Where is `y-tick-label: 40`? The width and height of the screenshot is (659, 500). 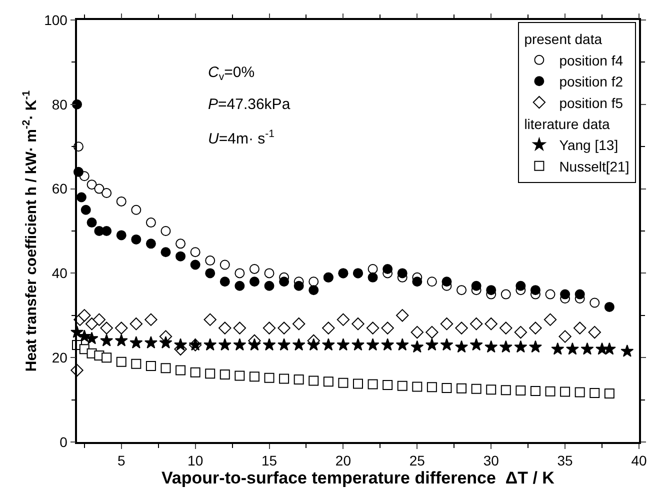
y-tick-label: 40 is located at coordinates (60, 273).